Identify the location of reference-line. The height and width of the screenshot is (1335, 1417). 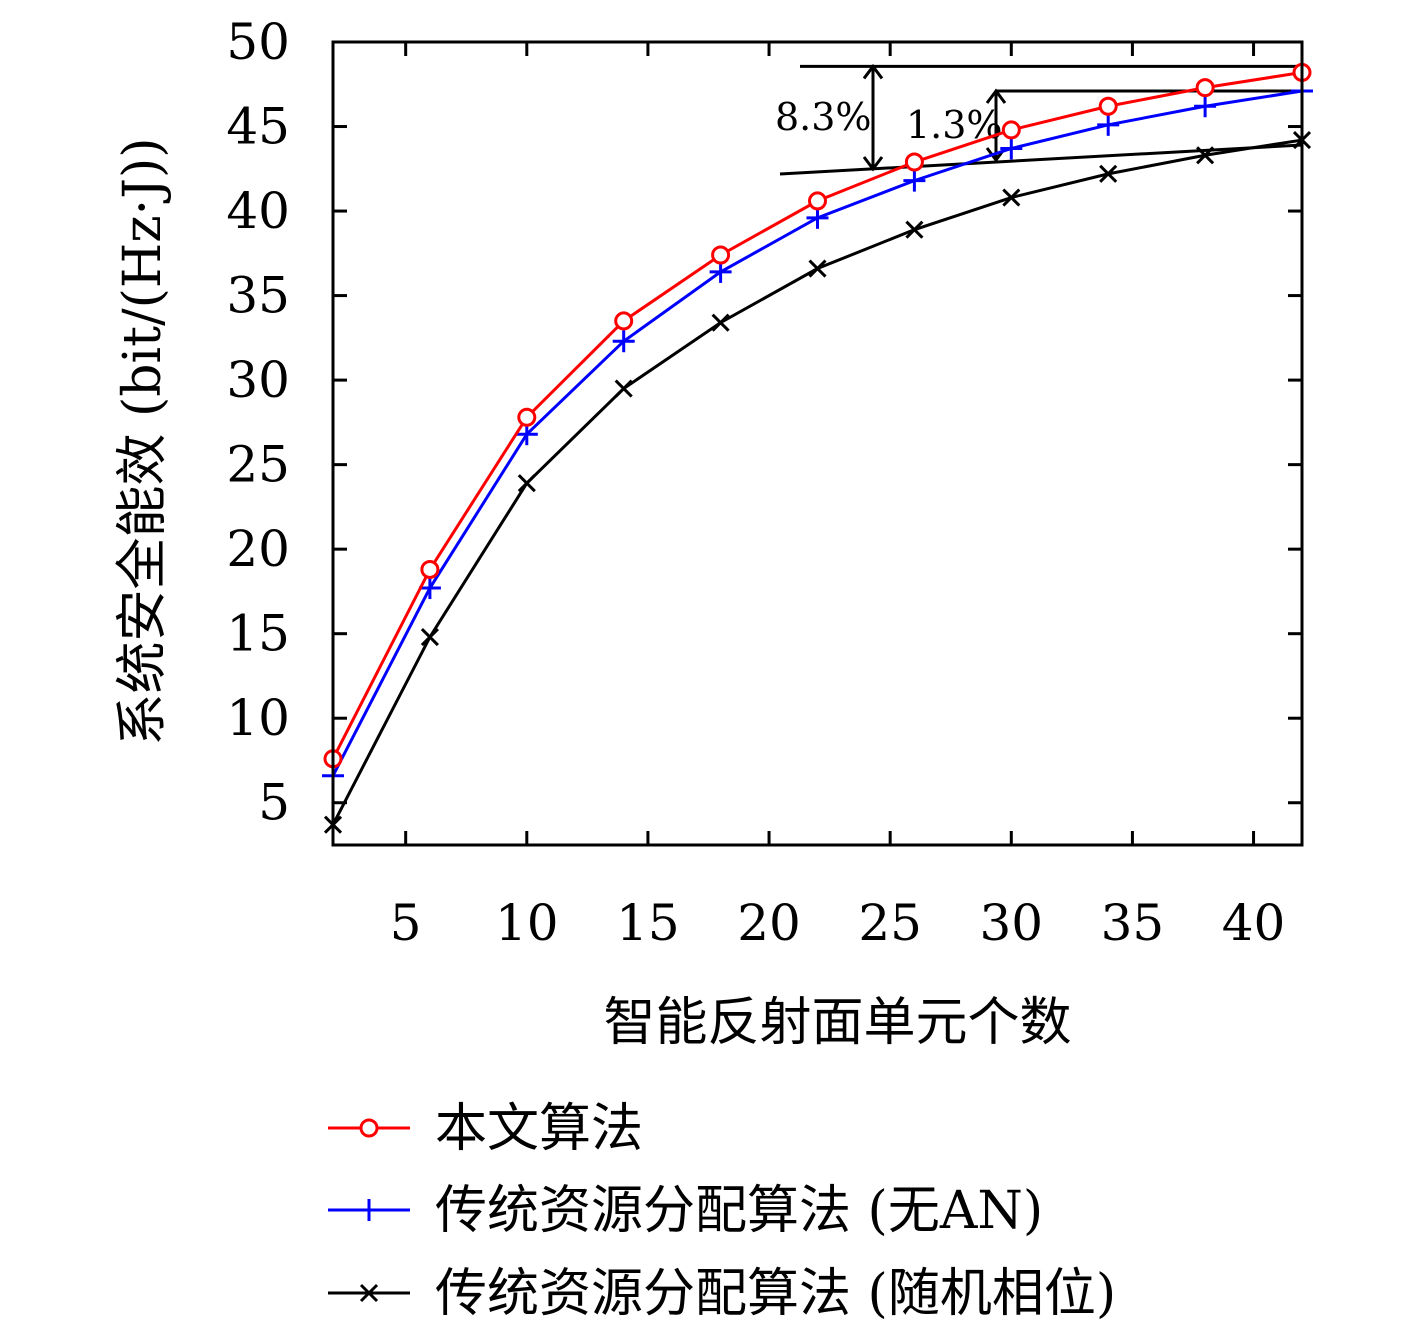
(1041, 159).